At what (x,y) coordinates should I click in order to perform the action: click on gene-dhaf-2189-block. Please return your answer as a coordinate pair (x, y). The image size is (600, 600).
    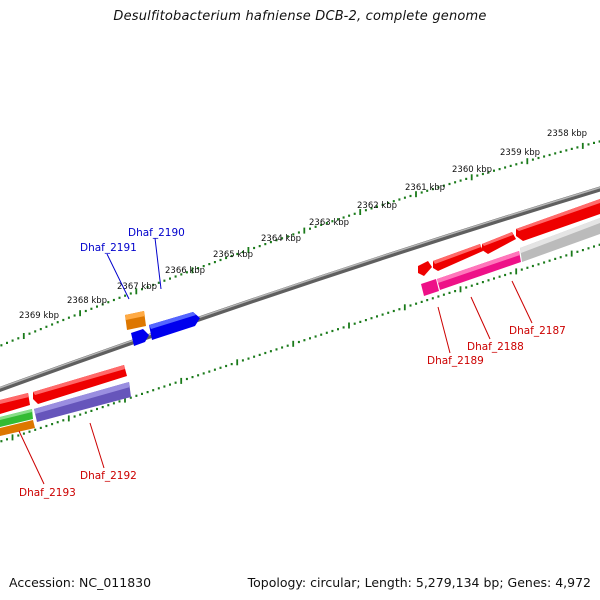
    Looking at the image, I should click on (430, 287).